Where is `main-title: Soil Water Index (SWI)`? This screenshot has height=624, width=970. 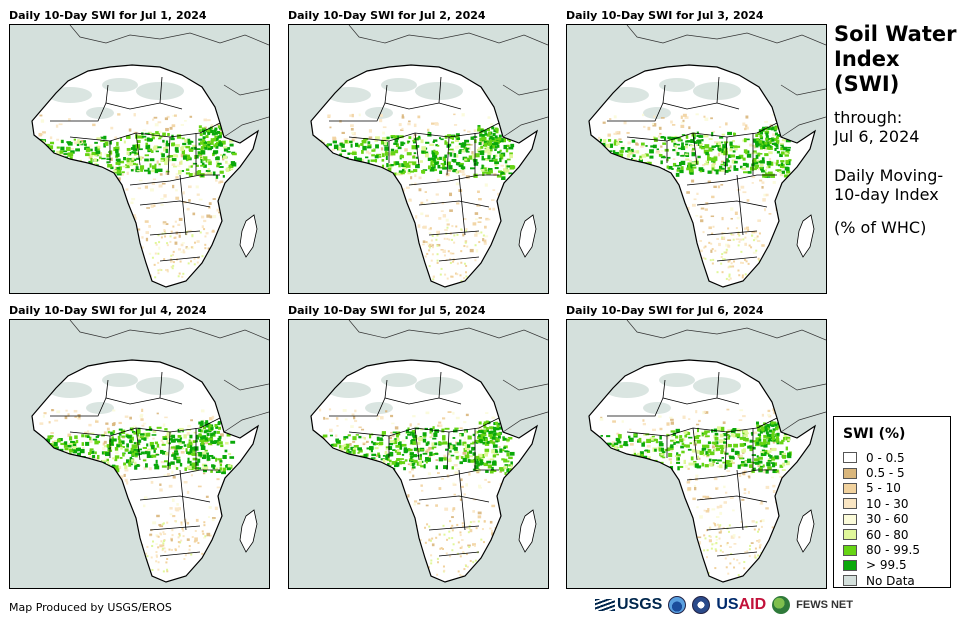
main-title: Soil Water Index (SWI) is located at coordinates (895, 59).